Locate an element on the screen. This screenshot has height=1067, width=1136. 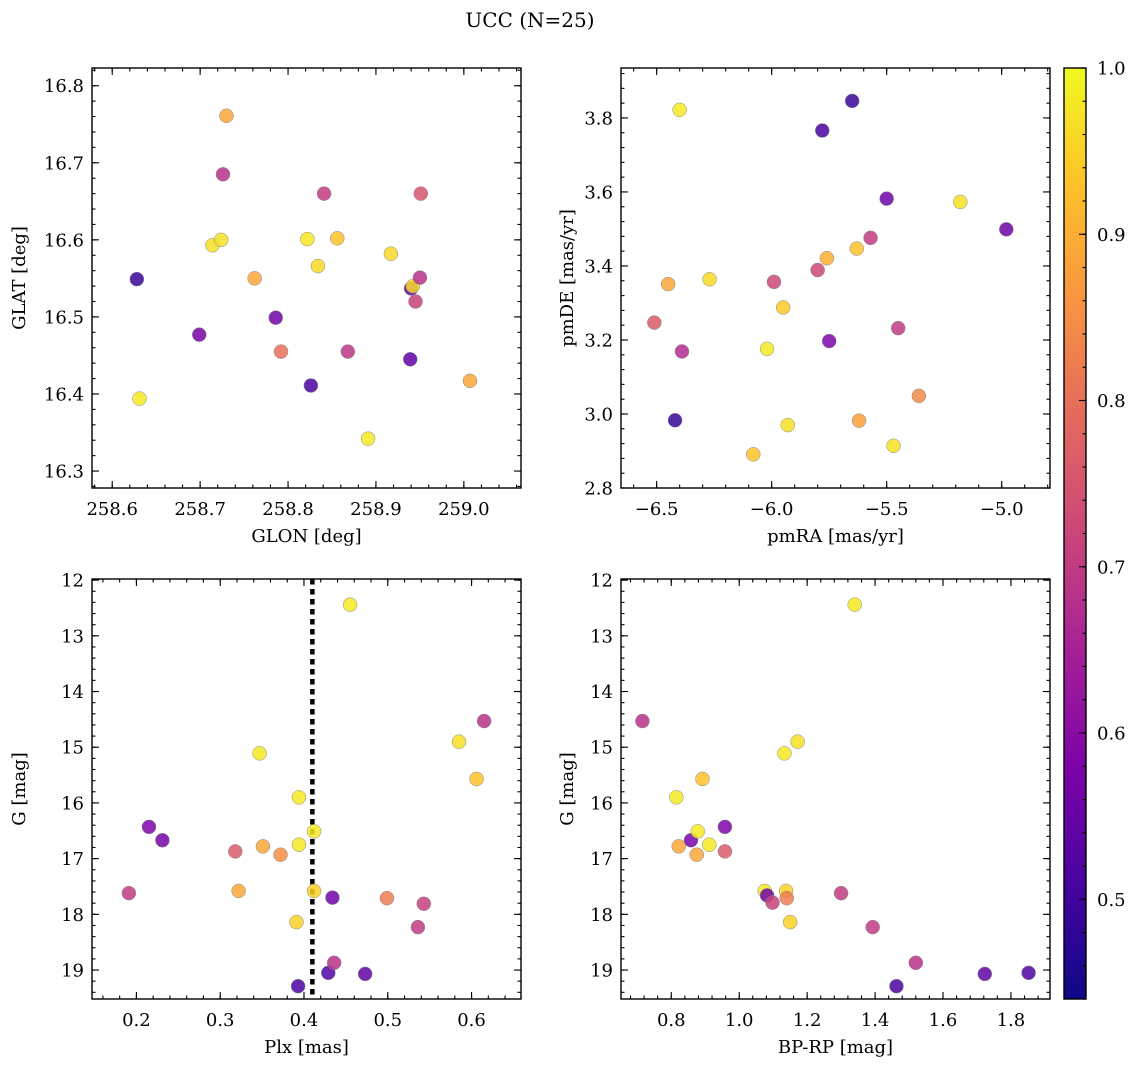
x-tick-label: 0.3 is located at coordinates (220, 1020).